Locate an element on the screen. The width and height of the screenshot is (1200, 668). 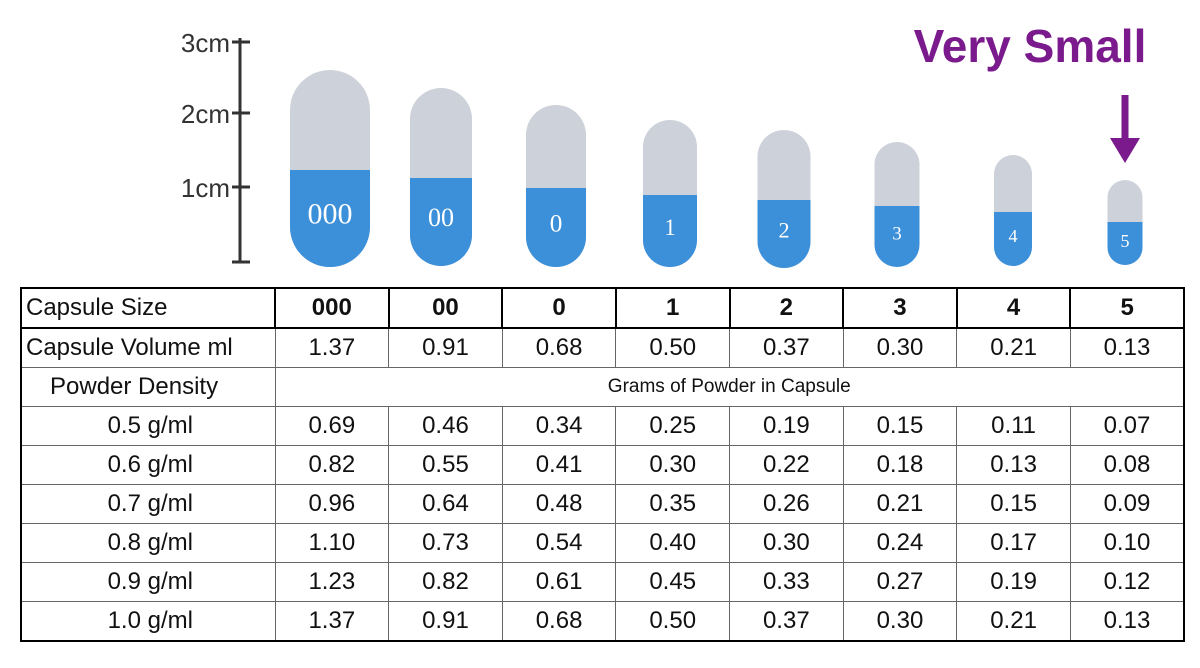
table-cell: 0.96 is located at coordinates (332, 504).